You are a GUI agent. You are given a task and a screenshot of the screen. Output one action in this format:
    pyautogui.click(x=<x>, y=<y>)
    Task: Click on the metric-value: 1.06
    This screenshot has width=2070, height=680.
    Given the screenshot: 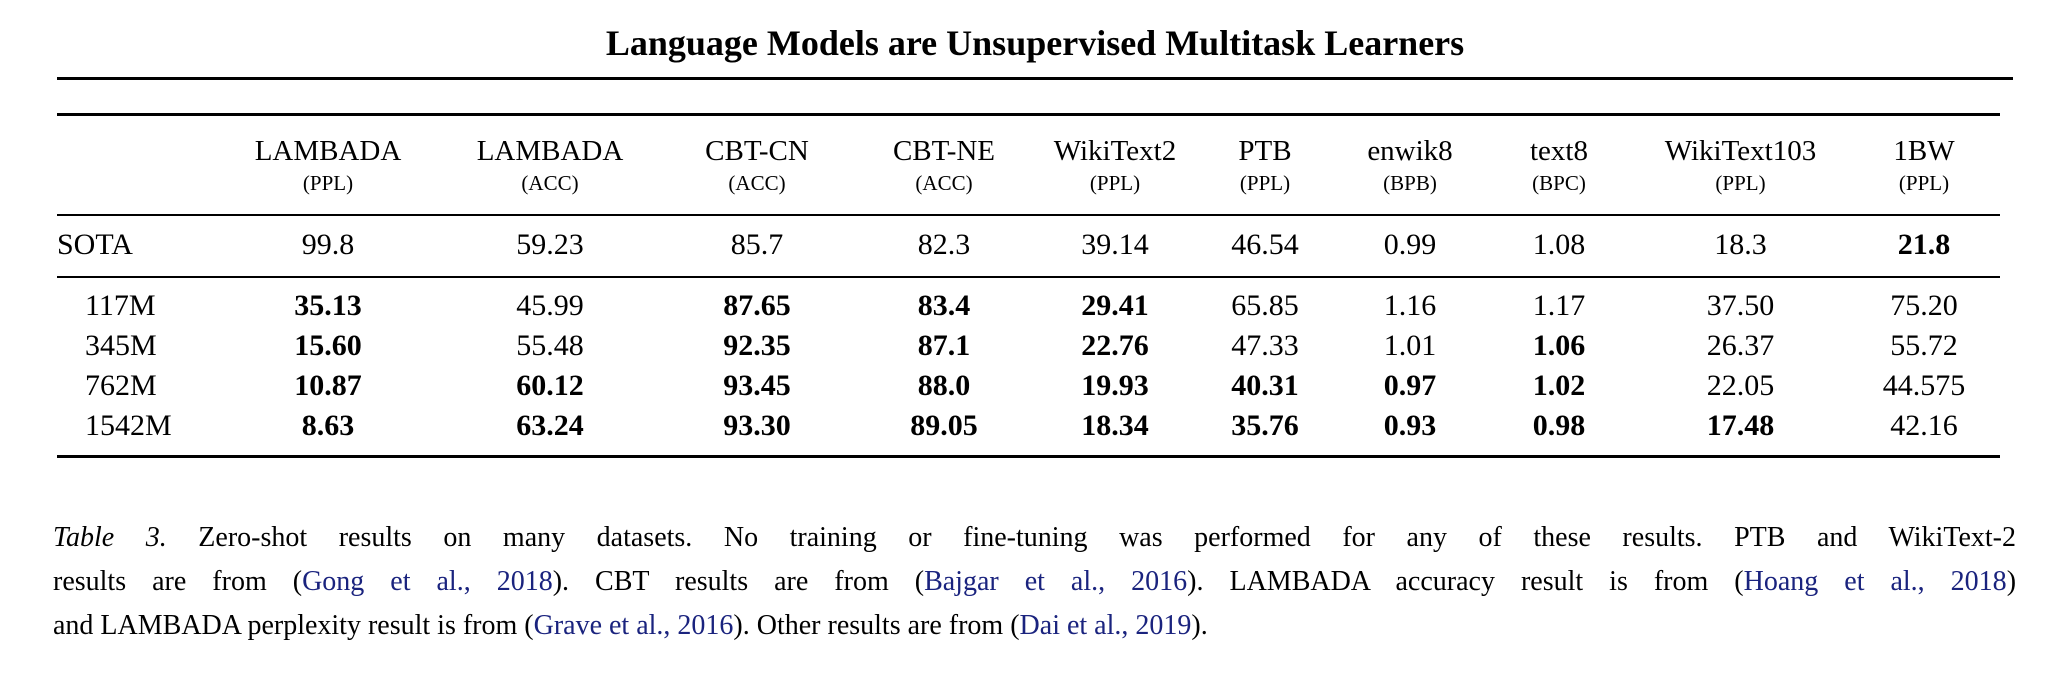 What is the action you would take?
    pyautogui.click(x=1559, y=345)
    